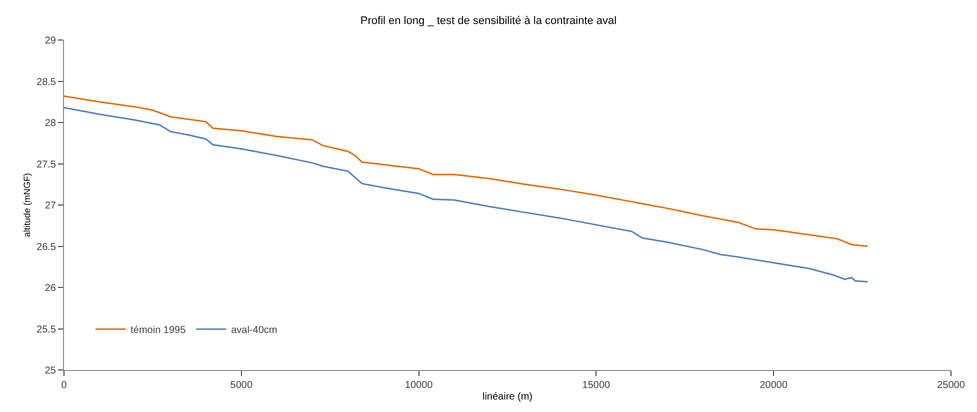 The width and height of the screenshot is (977, 412). What do you see at coordinates (596, 385) in the screenshot?
I see `x-tick-label: 15000` at bounding box center [596, 385].